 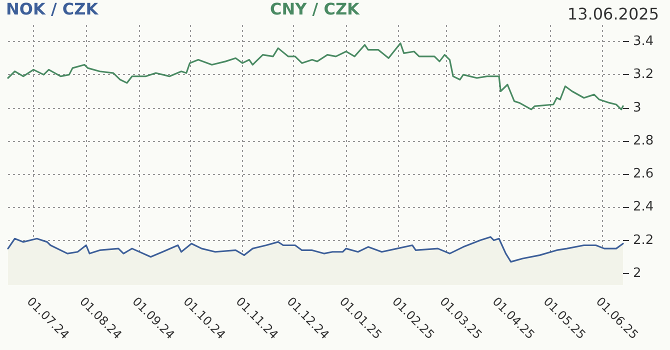 What do you see at coordinates (315, 9) in the screenshot?
I see `series-label: CNY / CZK` at bounding box center [315, 9].